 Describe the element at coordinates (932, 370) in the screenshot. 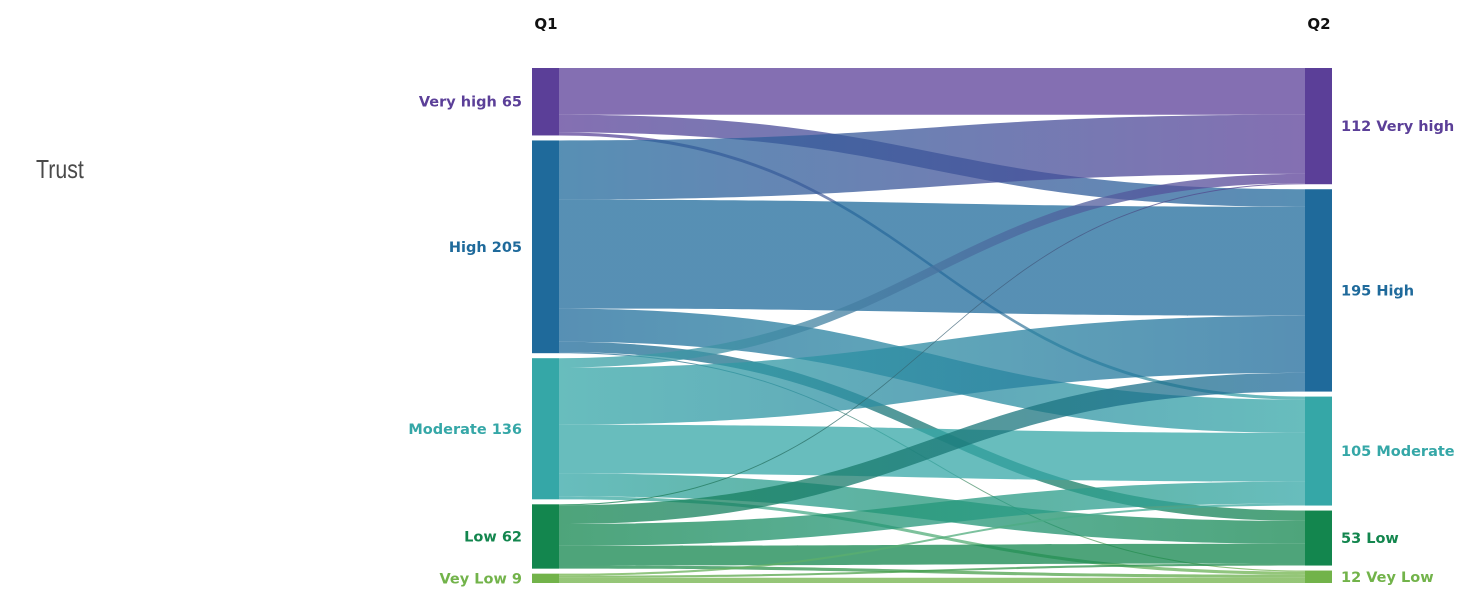

I see `flow-moderate-to-high` at that location.